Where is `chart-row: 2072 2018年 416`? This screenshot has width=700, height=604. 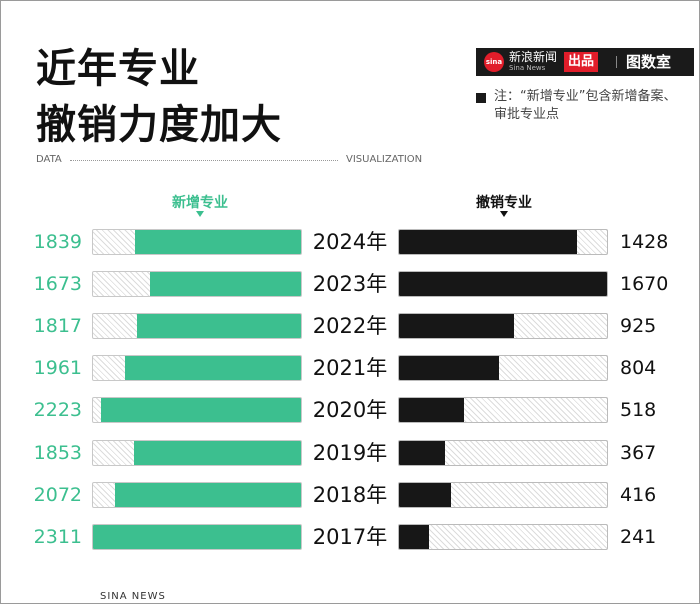 chart-row: 2072 2018年 416 is located at coordinates (350, 494).